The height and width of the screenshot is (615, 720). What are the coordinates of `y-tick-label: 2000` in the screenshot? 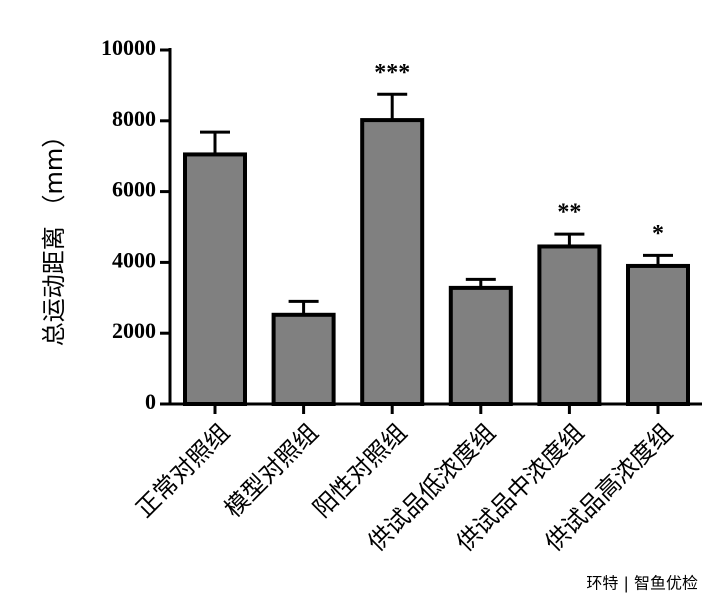 It's located at (134, 330).